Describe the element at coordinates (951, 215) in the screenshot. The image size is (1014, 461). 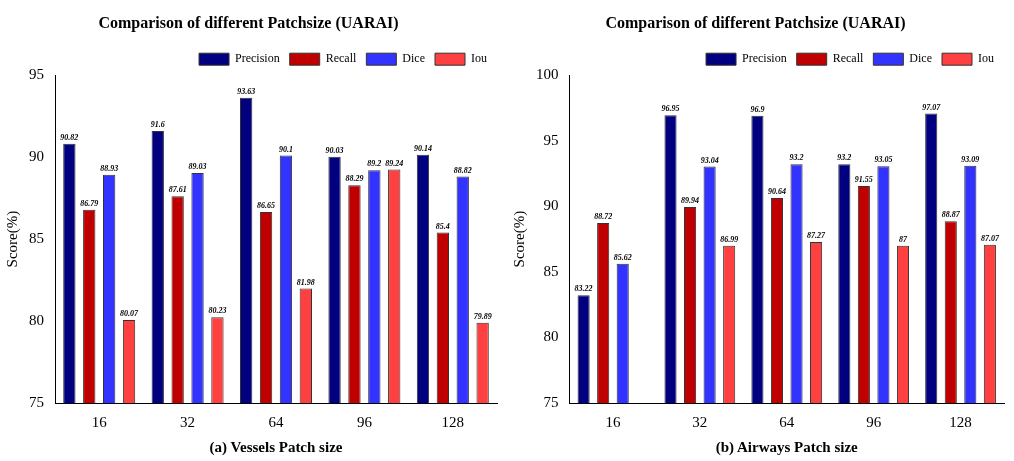
I see `data-label: 88.87` at that location.